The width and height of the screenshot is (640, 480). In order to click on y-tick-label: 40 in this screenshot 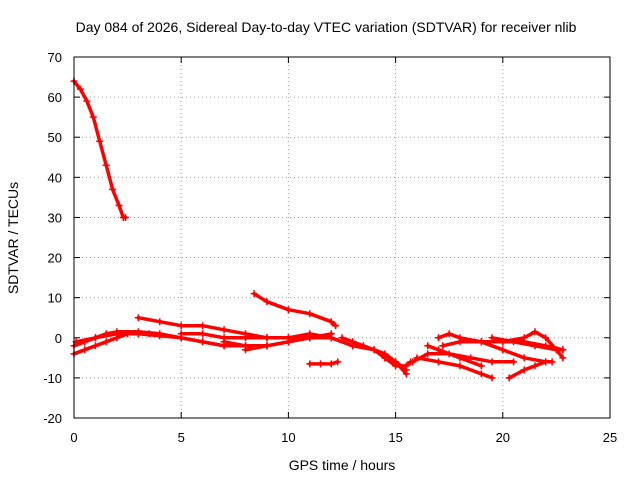, I will do `click(55, 177)`.